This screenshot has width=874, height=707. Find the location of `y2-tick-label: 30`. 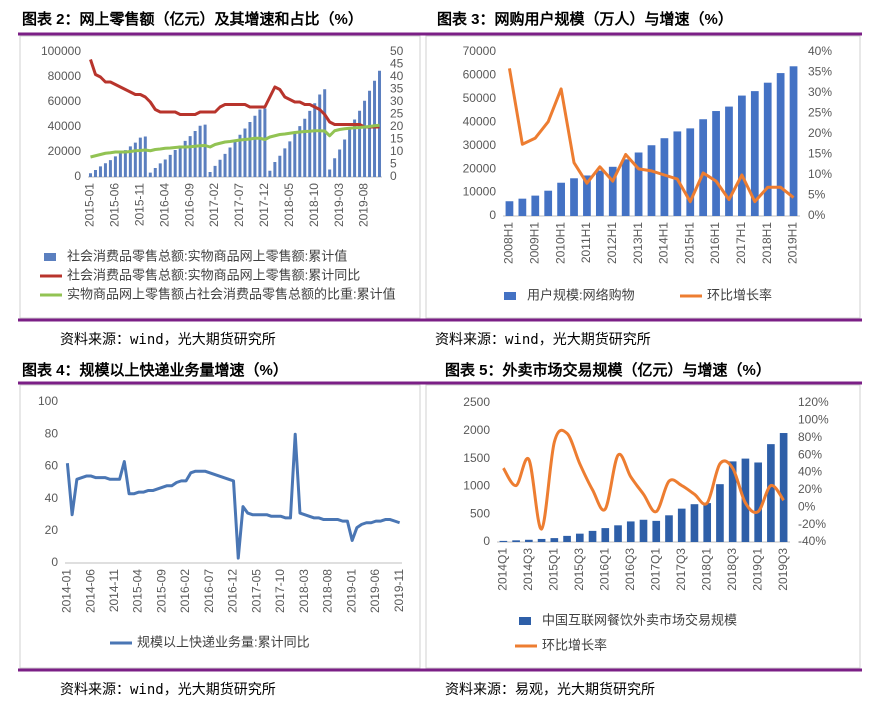

y2-tick-label: 30 is located at coordinates (397, 101).